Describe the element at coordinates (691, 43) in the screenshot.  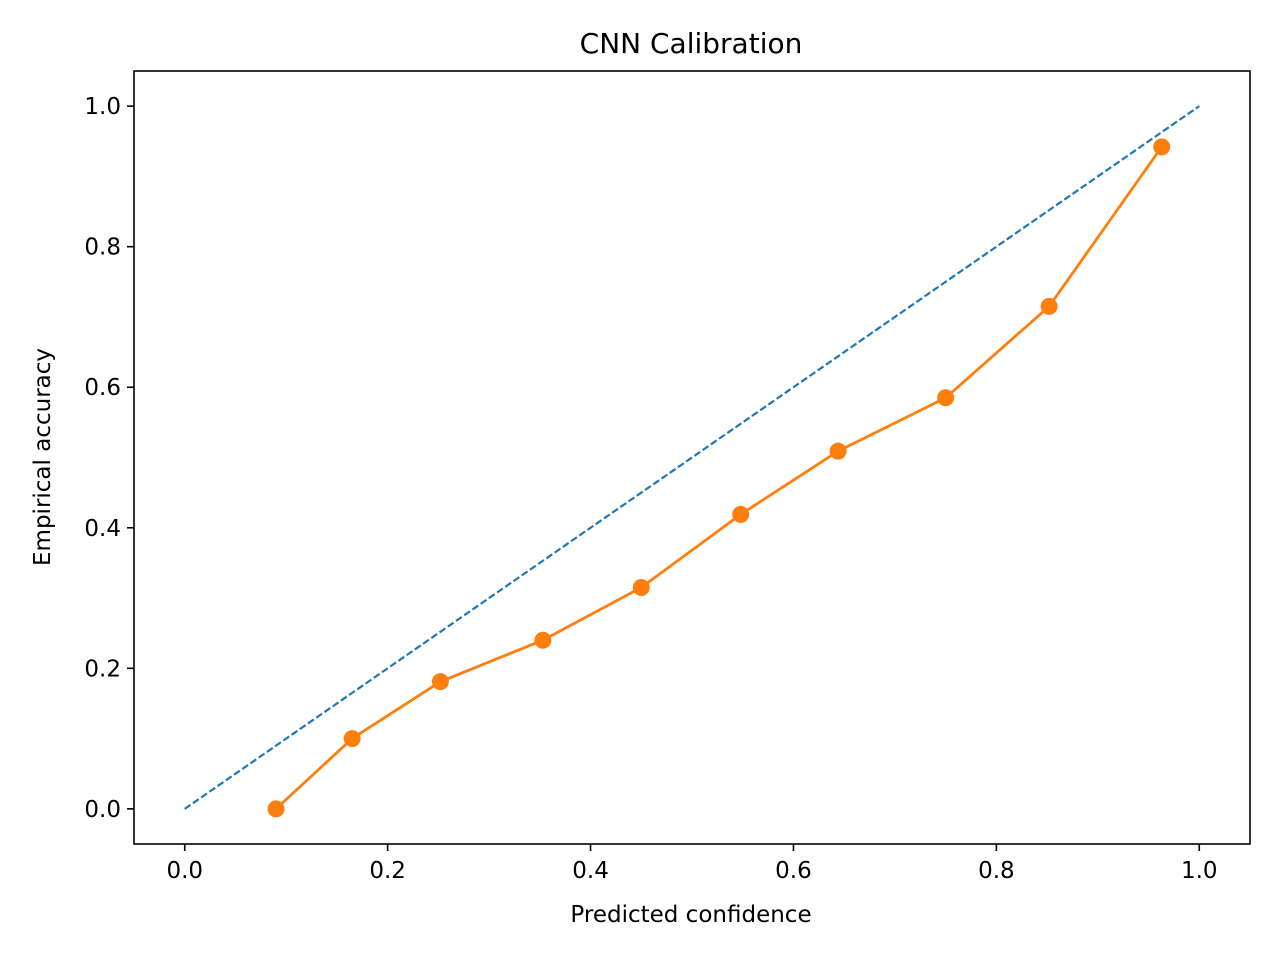
I see `chart-title: CNN Calibration` at that location.